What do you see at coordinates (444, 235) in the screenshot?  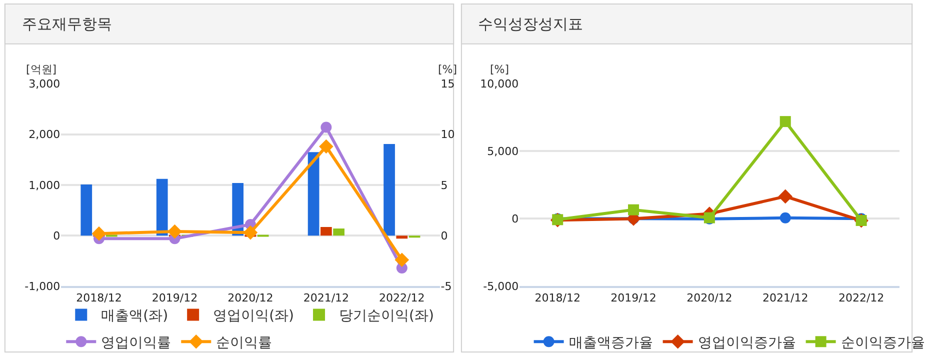 I see `y2-tick-label: 0` at bounding box center [444, 235].